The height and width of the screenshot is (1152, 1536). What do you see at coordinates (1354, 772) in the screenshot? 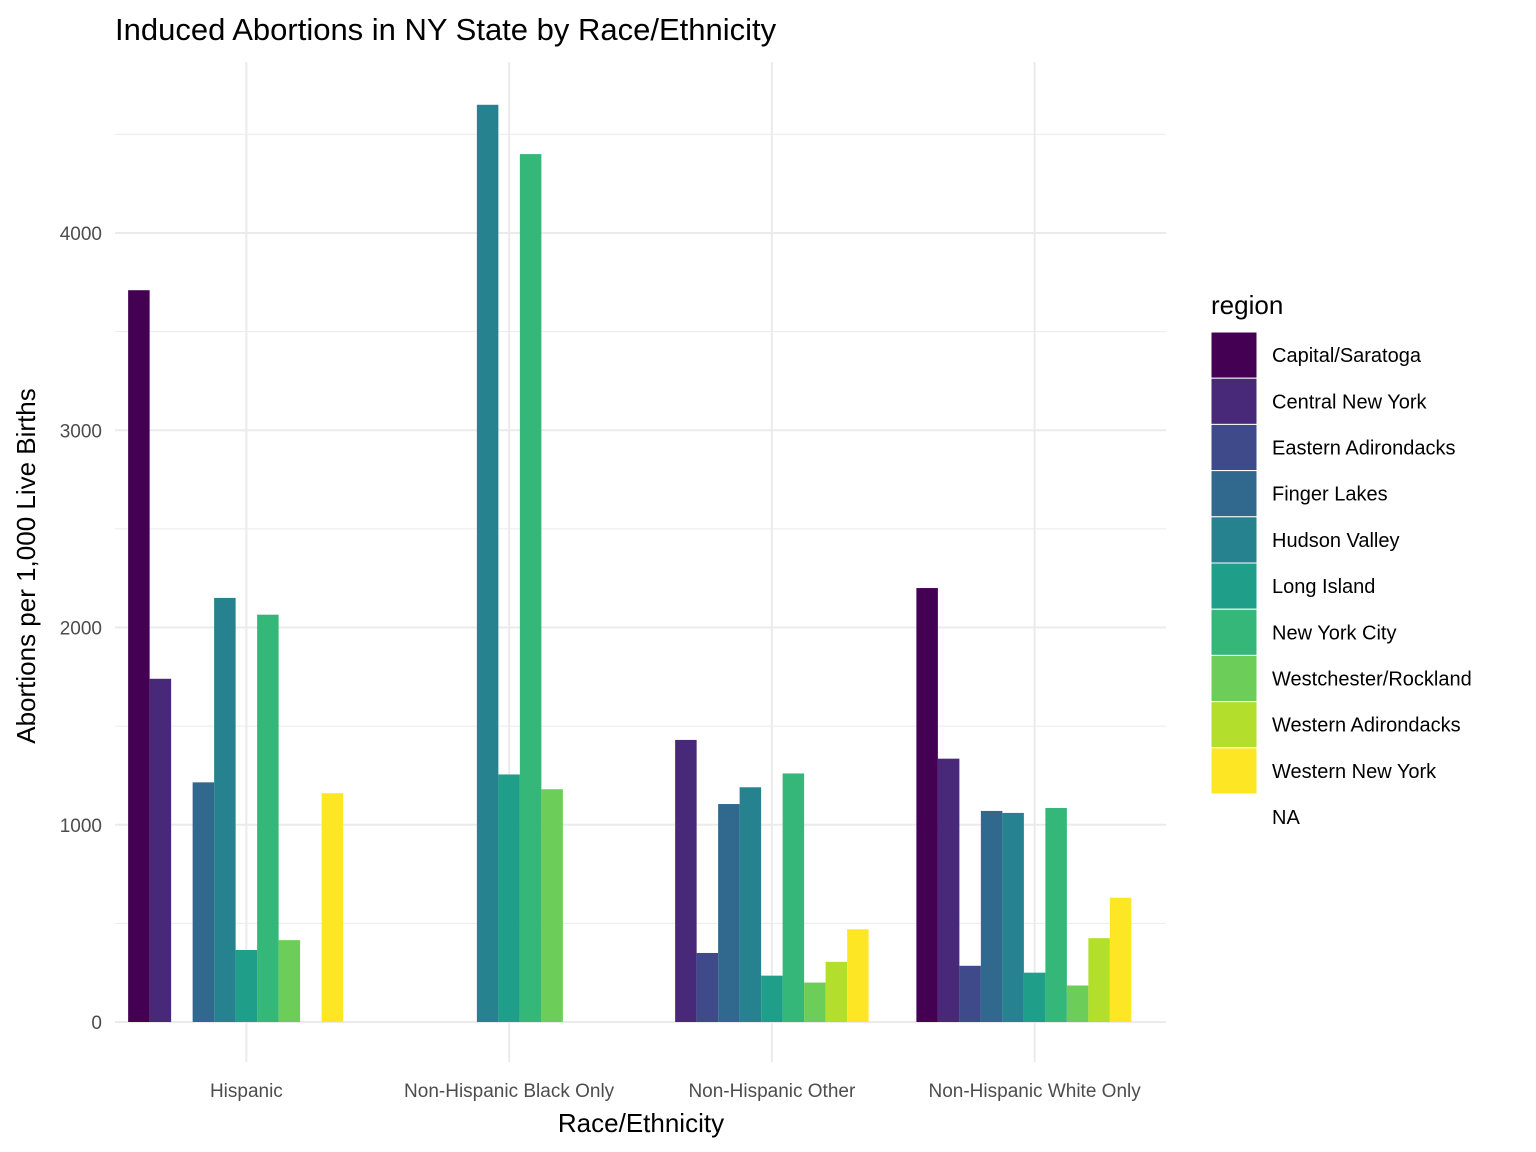
I see `legend-label: Western New York` at bounding box center [1354, 772].